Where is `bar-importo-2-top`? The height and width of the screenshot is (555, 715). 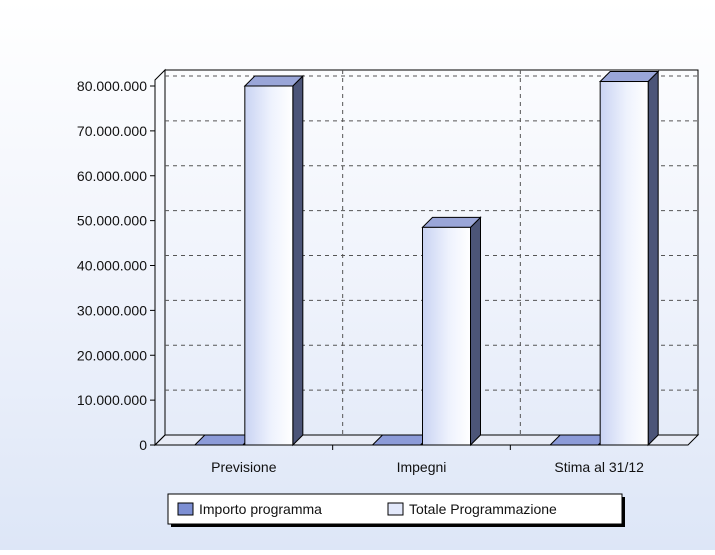
bar-importo-2-top is located at coordinates (579, 440).